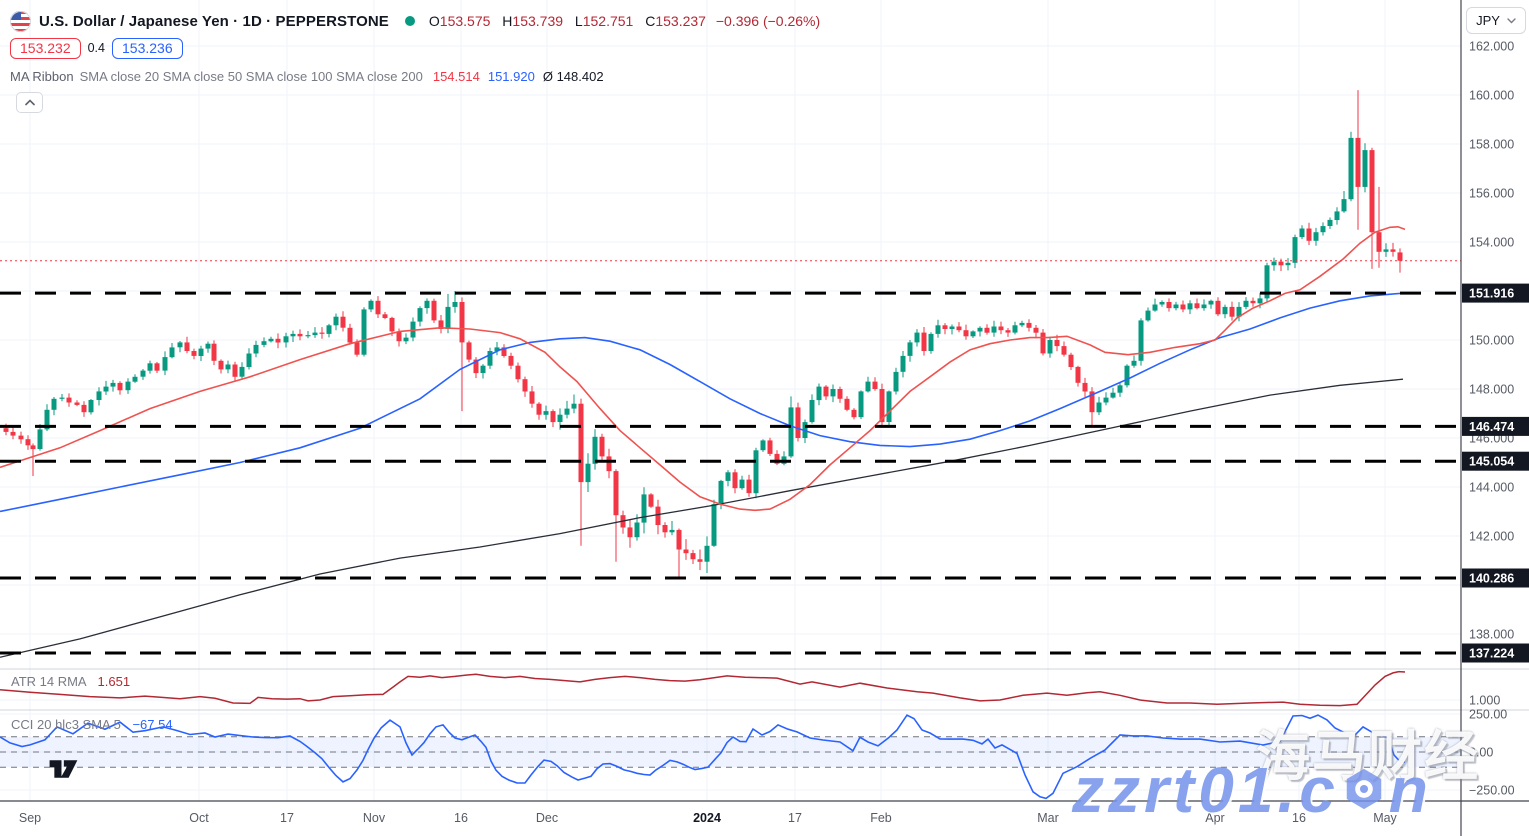 The image size is (1529, 836). I want to click on svg-text: 142.000, so click(1491, 537).